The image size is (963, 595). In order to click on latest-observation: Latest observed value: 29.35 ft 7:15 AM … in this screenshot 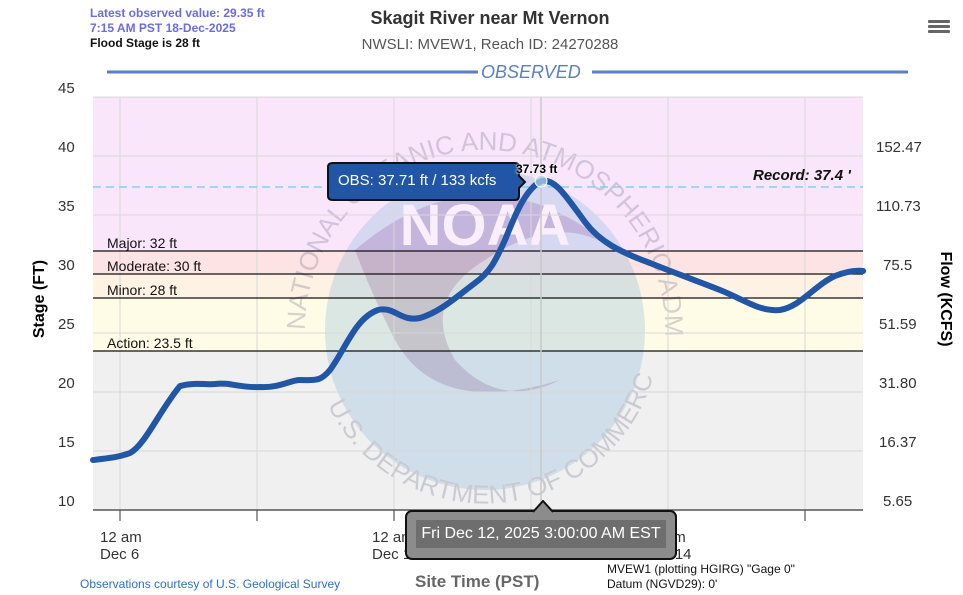, I will do `click(177, 28)`.